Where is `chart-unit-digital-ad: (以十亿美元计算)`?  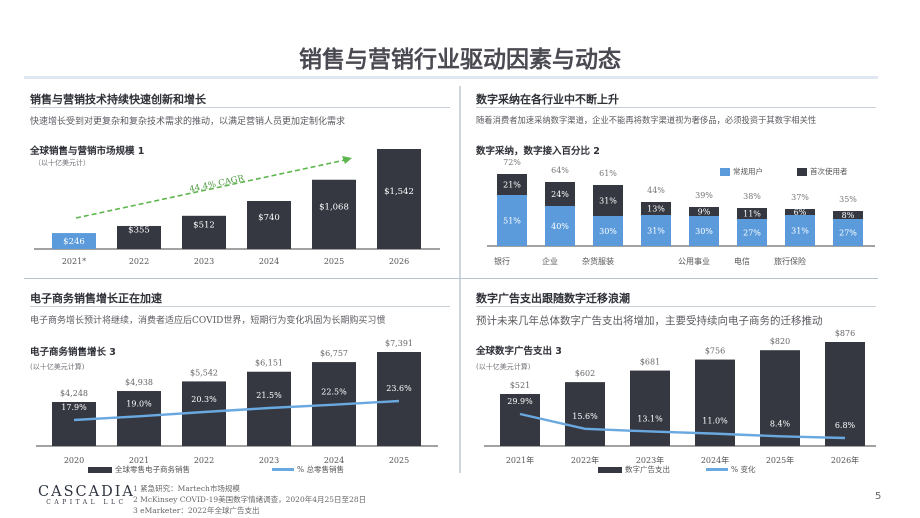 chart-unit-digital-ad: (以十亿美元计算) is located at coordinates (503, 367).